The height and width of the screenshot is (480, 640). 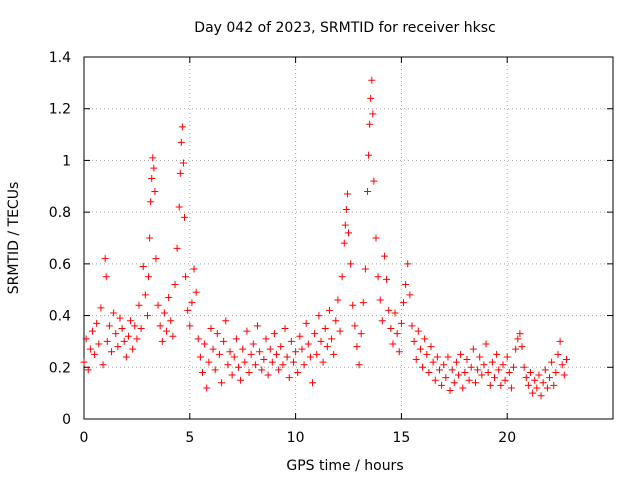 I want to click on y-tick-label: 1, so click(x=66, y=161).